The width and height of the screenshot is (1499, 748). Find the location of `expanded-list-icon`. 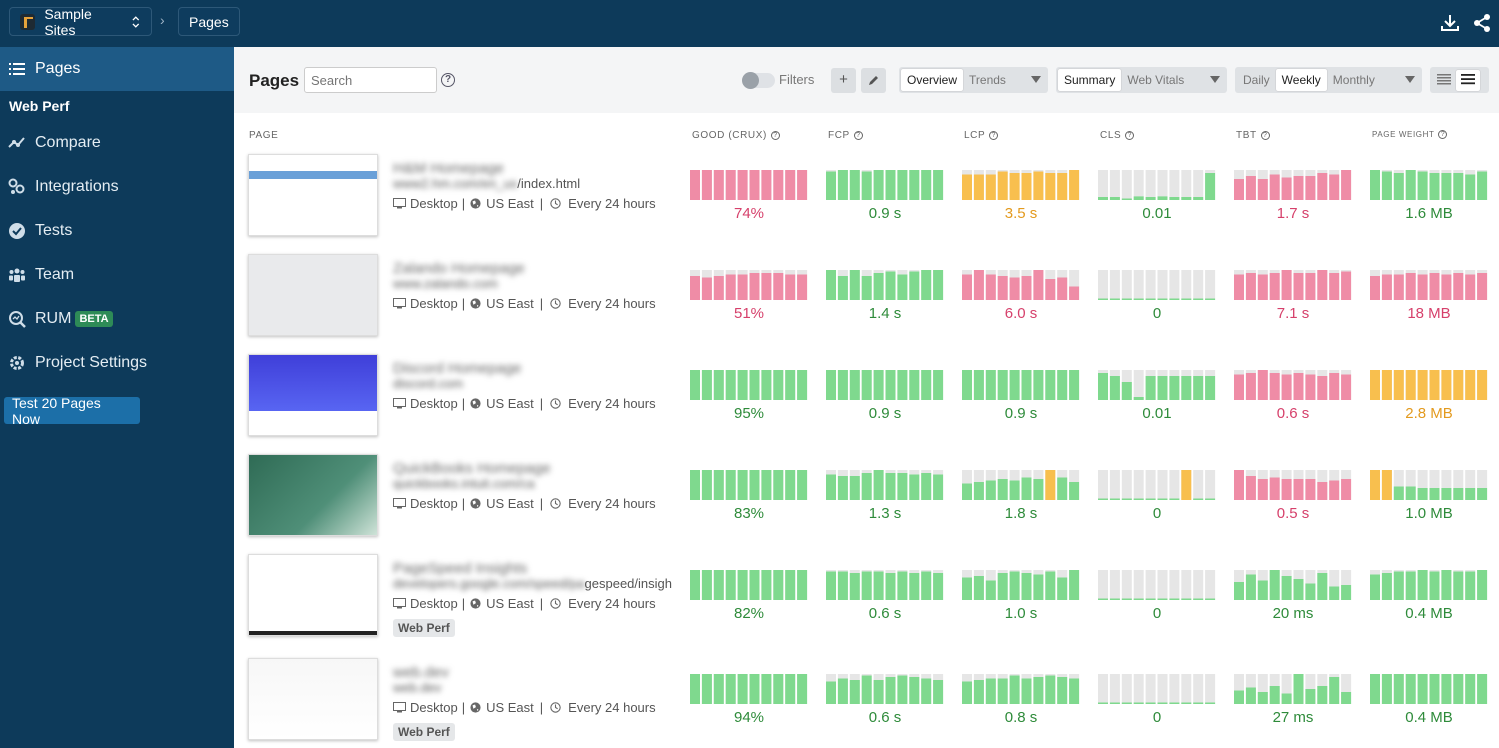

expanded-list-icon is located at coordinates (1468, 80).